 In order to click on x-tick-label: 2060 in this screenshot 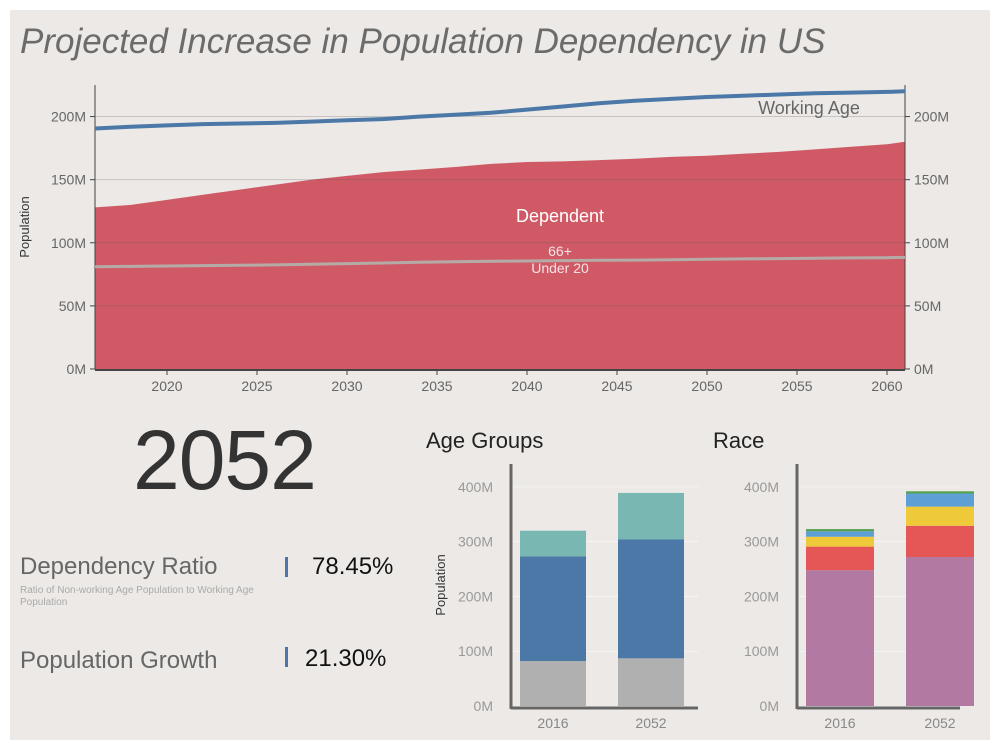, I will do `click(886, 386)`.